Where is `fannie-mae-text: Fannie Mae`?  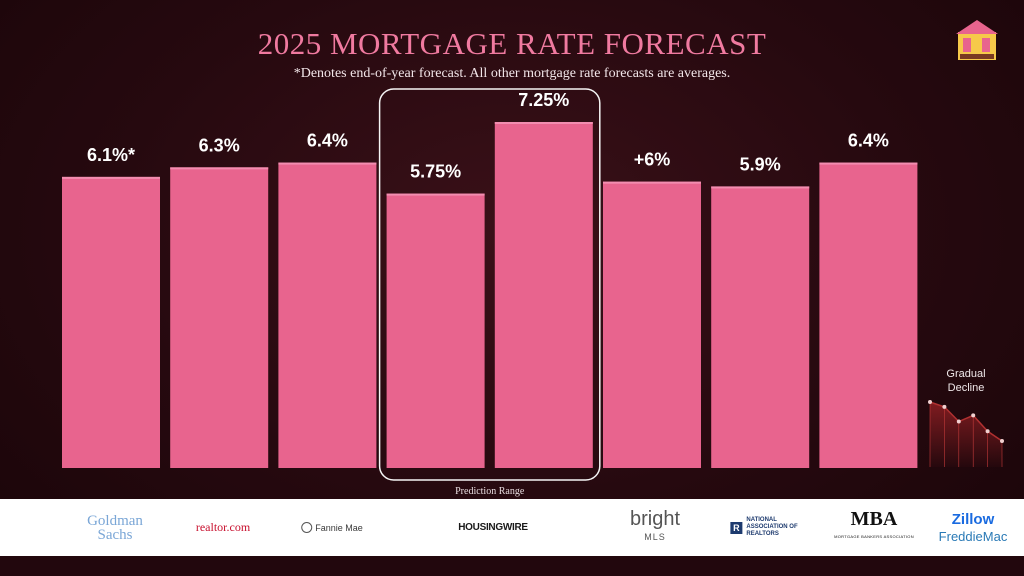
fannie-mae-text: Fannie Mae is located at coordinates (339, 527).